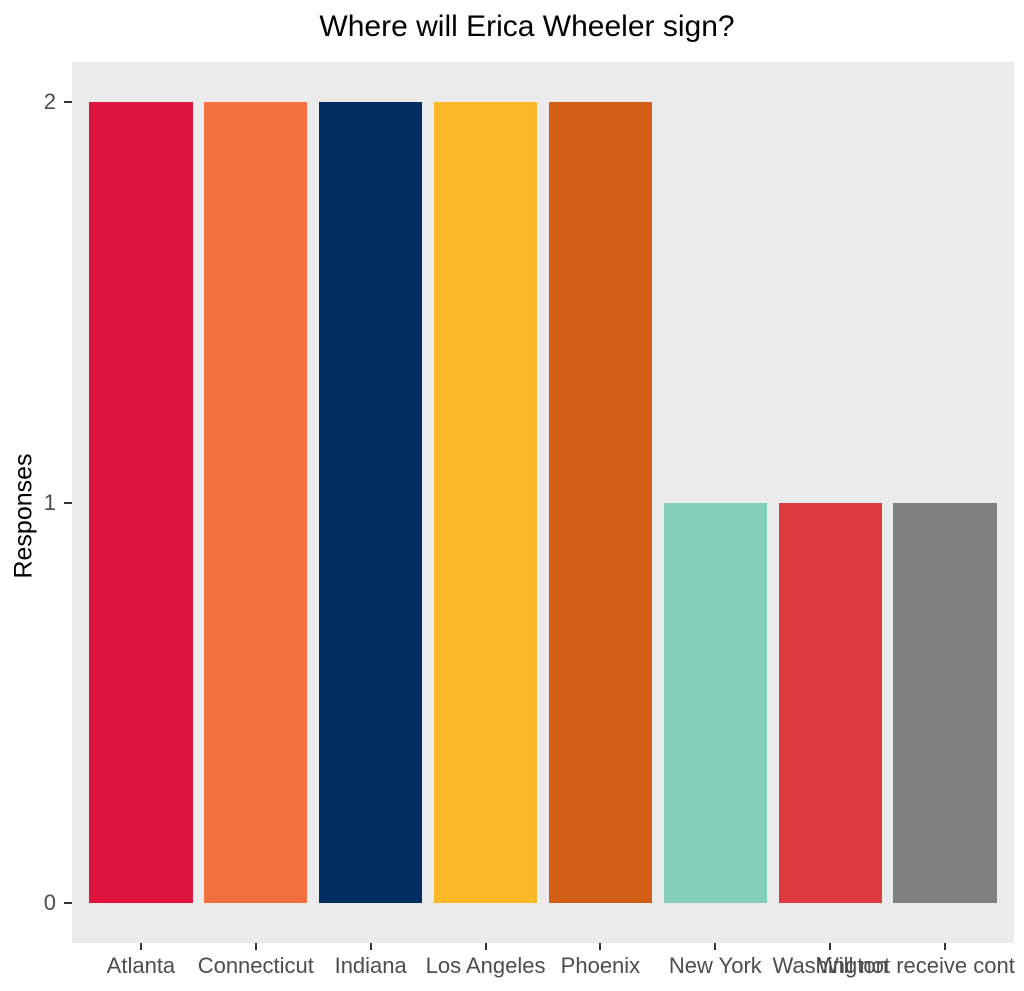  Describe the element at coordinates (370, 502) in the screenshot. I see `bar-indiana` at that location.